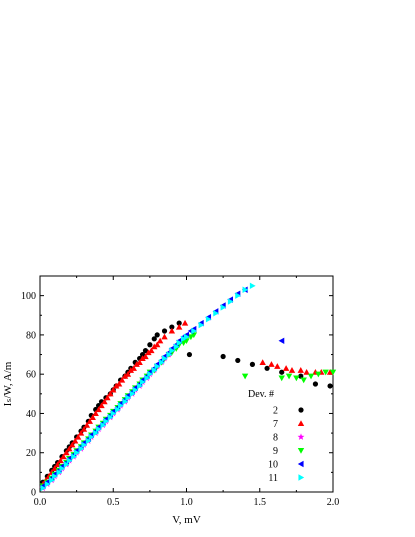 The image size is (415, 537). What do you see at coordinates (31, 375) in the screenshot?
I see `y-tick-label: 60` at bounding box center [31, 375].